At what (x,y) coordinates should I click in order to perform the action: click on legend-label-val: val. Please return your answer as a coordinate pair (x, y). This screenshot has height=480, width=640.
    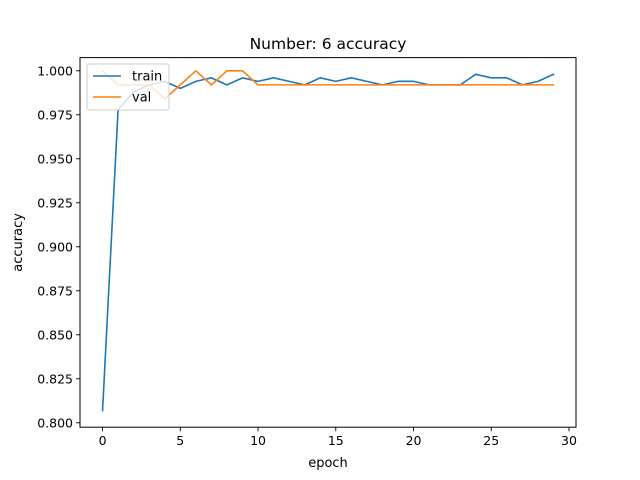
    Looking at the image, I should click on (141, 98).